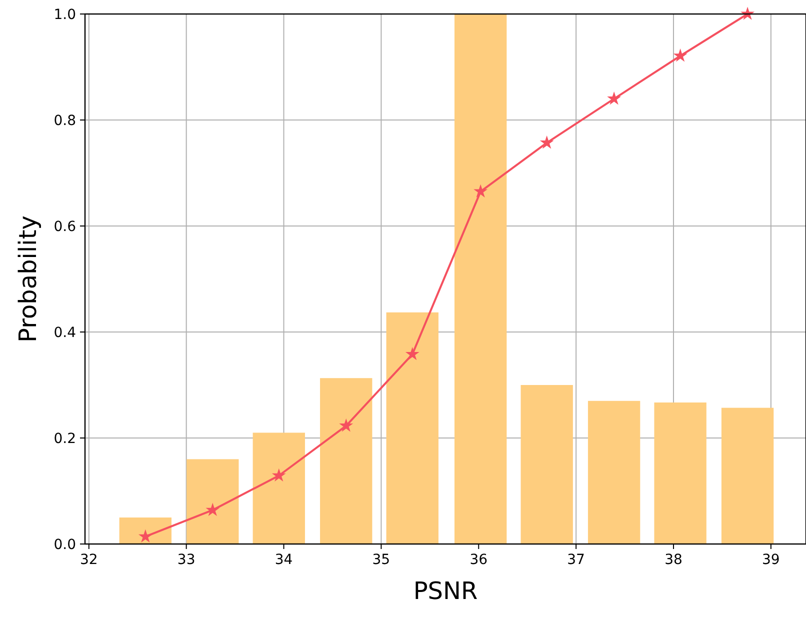  Describe the element at coordinates (65, 333) in the screenshot. I see `y-tick-label: 0.4` at that location.